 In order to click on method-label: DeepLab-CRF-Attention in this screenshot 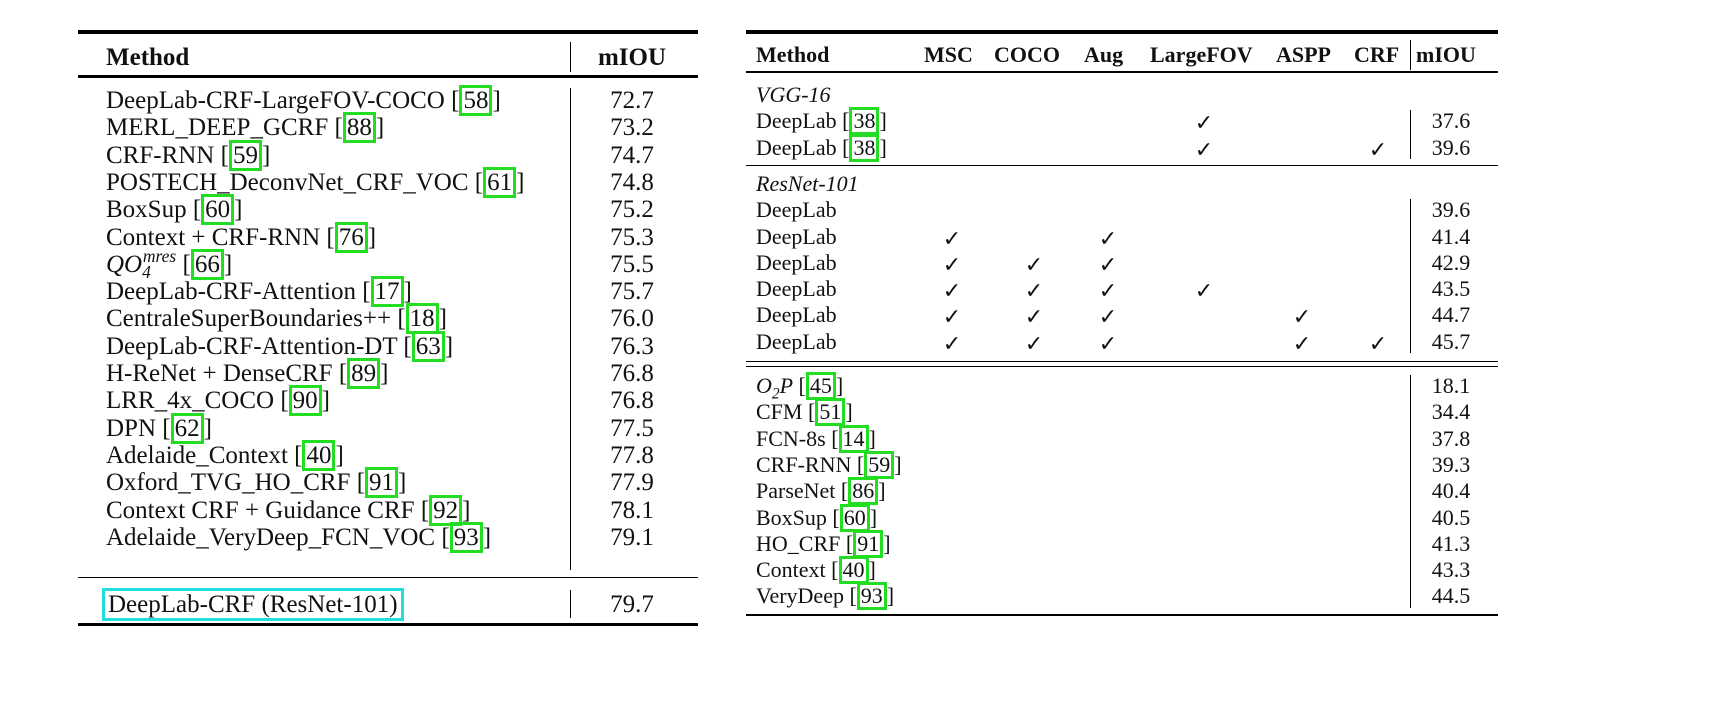, I will do `click(231, 292)`.